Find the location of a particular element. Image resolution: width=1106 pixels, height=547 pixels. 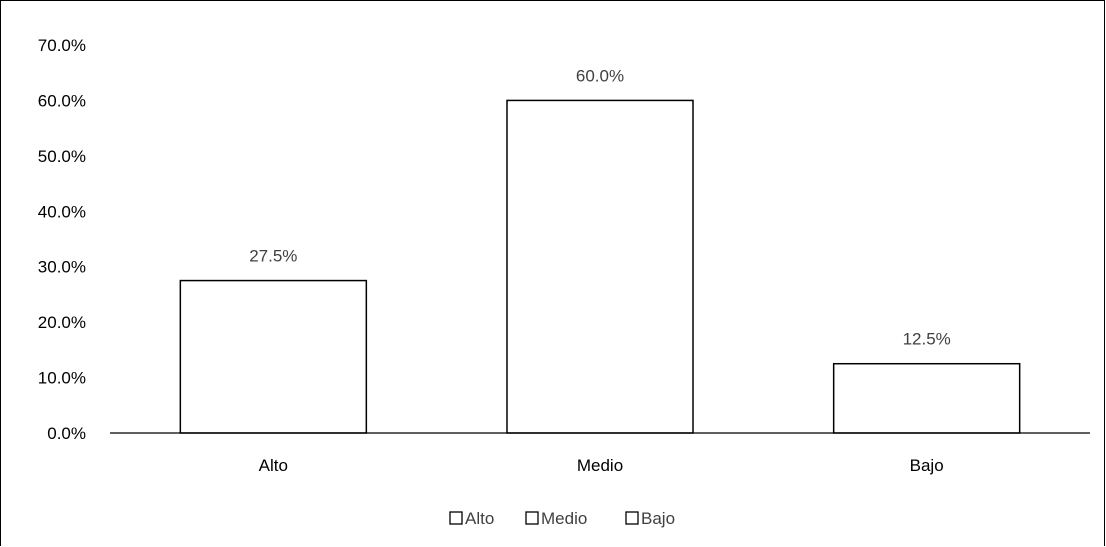

y-tick-label: 20.0% is located at coordinates (62, 322).